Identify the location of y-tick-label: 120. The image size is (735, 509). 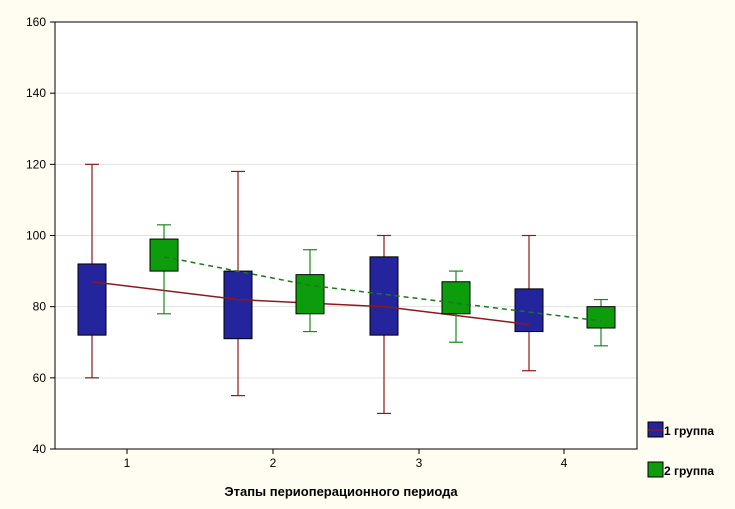
(36, 164).